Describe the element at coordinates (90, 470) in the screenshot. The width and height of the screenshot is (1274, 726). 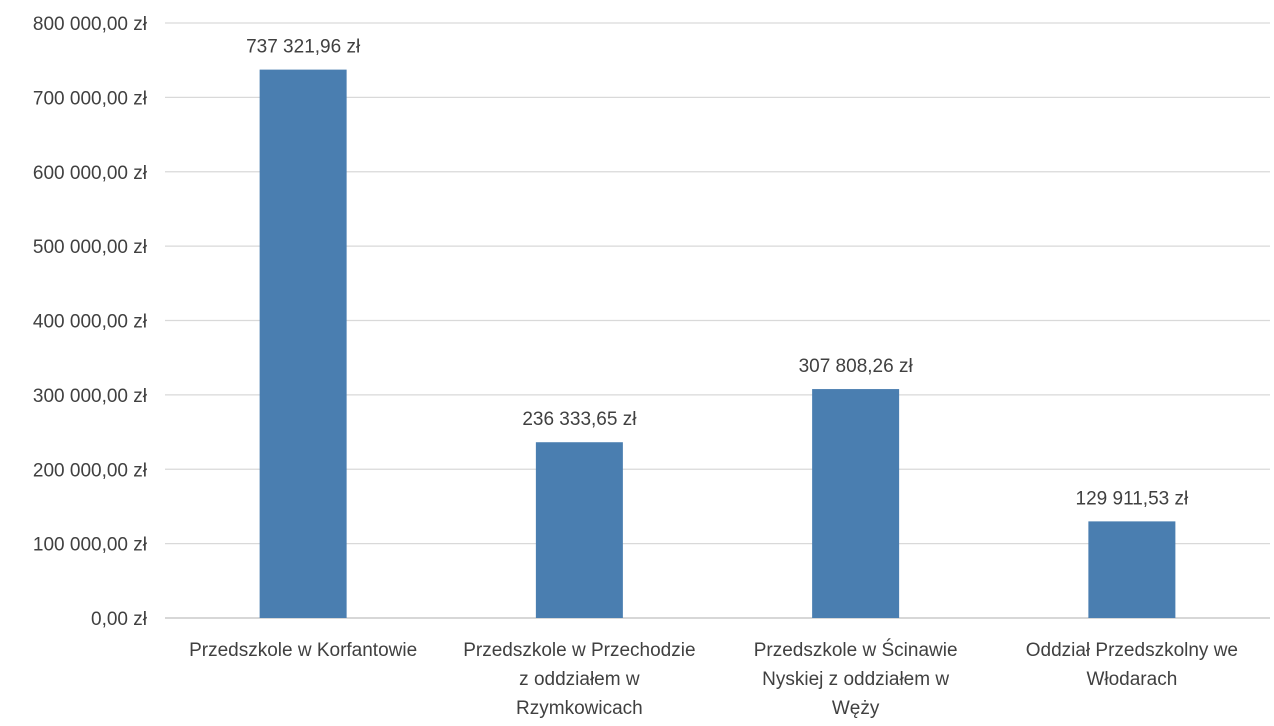
I see `y-tick-label: 200 000,00 zł` at that location.